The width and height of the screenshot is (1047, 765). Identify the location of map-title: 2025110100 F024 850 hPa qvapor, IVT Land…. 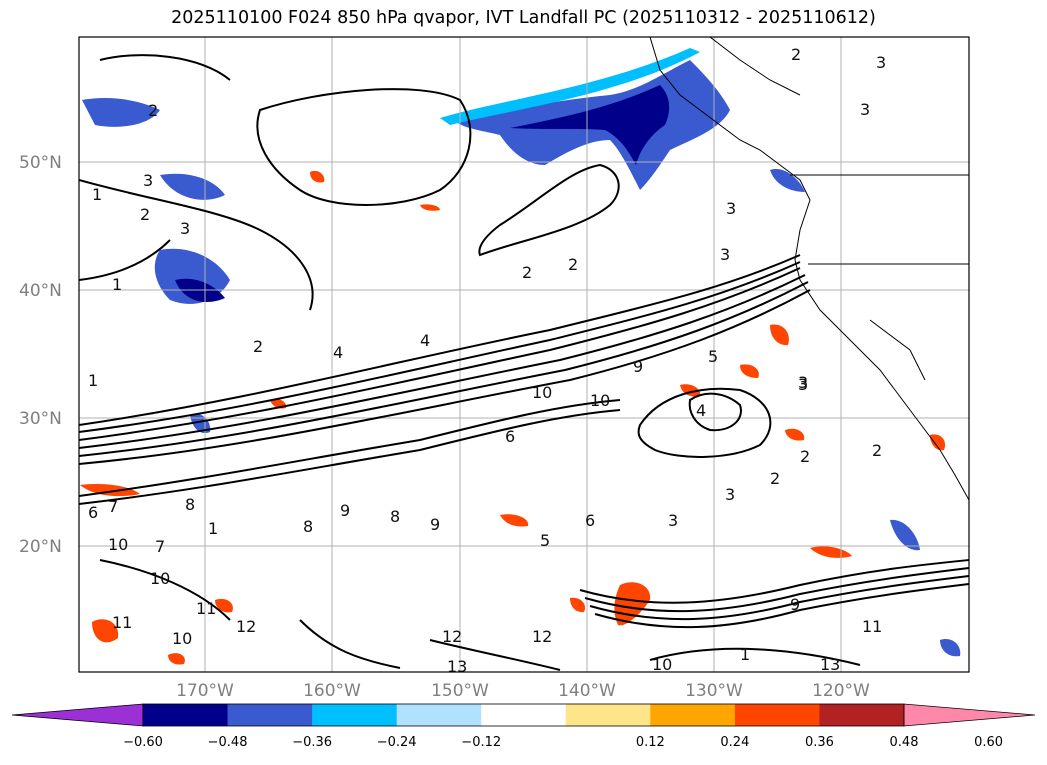
(523, 18).